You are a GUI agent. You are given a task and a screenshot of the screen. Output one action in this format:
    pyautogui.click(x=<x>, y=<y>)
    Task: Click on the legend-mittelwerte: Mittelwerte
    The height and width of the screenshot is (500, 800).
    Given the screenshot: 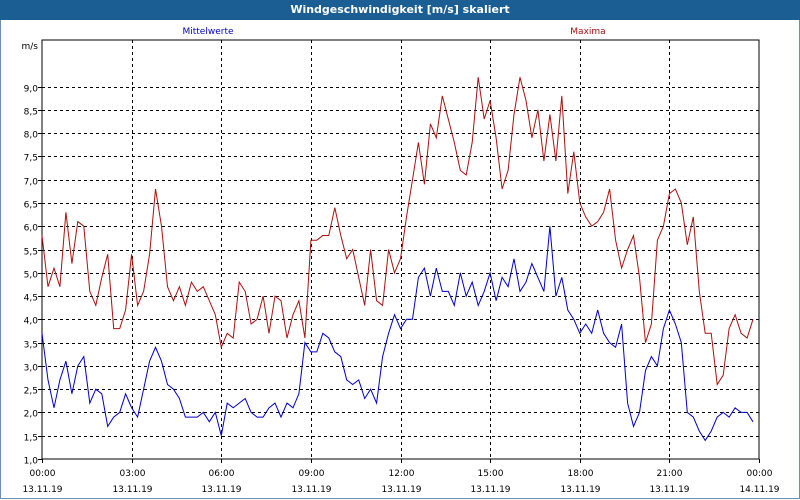 What is the action you would take?
    pyautogui.click(x=207, y=32)
    